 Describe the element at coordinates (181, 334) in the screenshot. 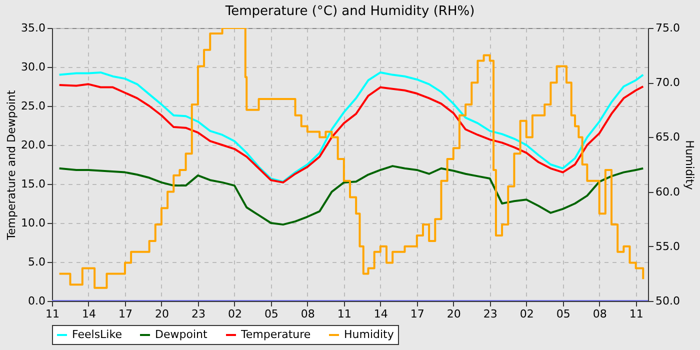

I see `legend-label: Dewpoint` at that location.